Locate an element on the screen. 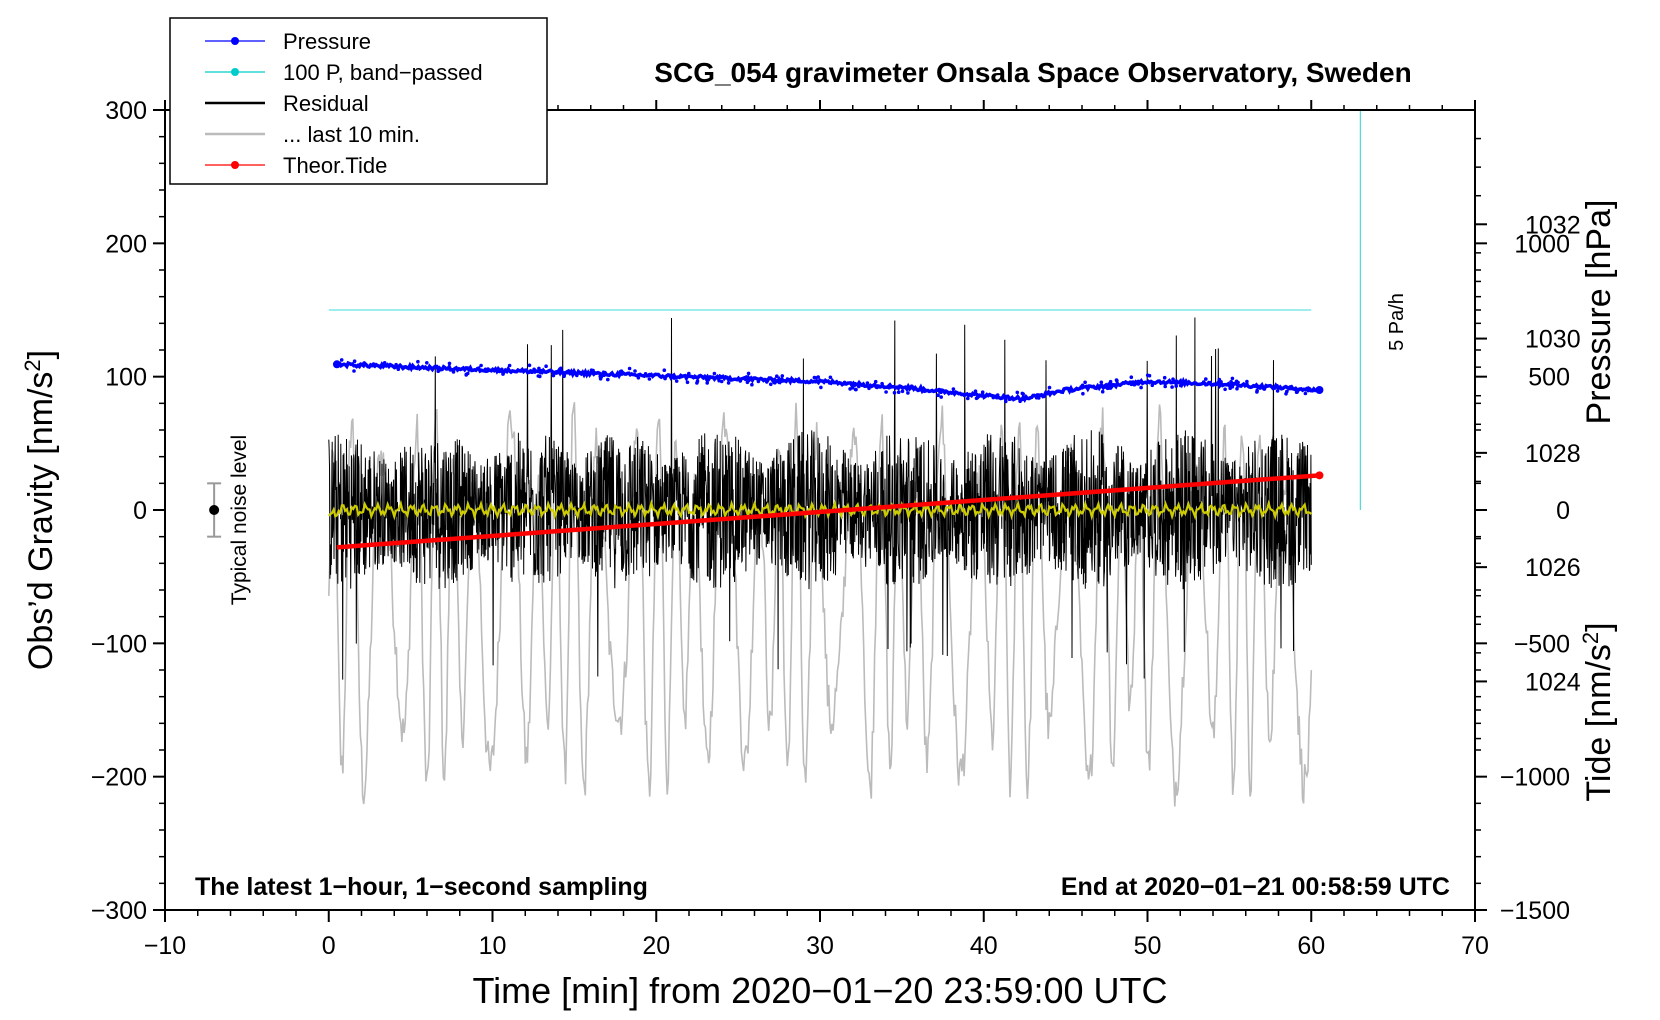 The height and width of the screenshot is (1020, 1660). theor-tide-end-point is located at coordinates (1319, 475).